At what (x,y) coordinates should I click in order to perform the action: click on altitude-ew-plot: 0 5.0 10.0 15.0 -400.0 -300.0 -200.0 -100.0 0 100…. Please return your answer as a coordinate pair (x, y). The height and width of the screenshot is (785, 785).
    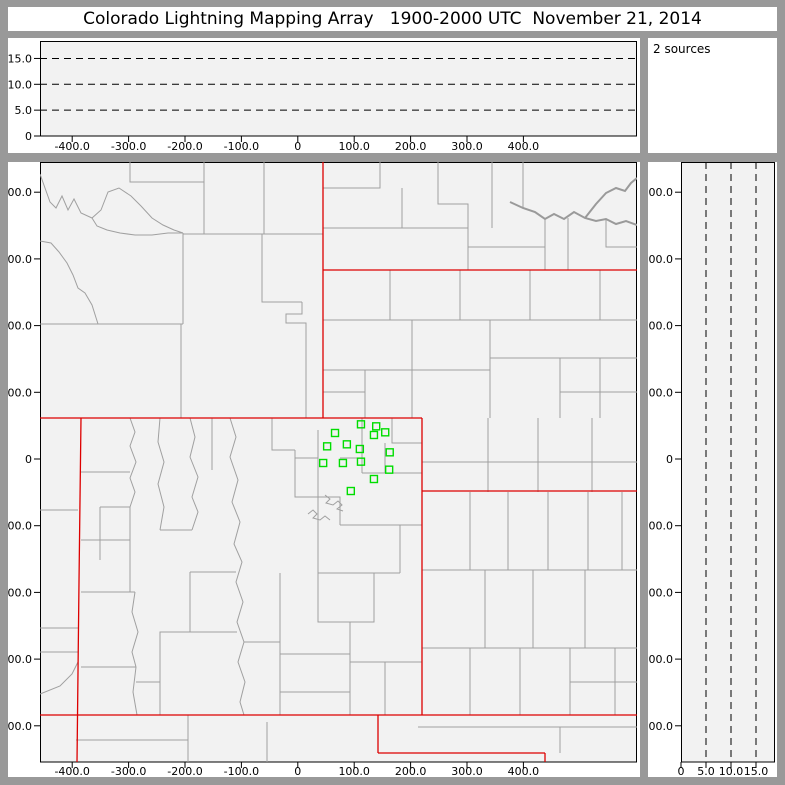
    Looking at the image, I should click on (324, 95).